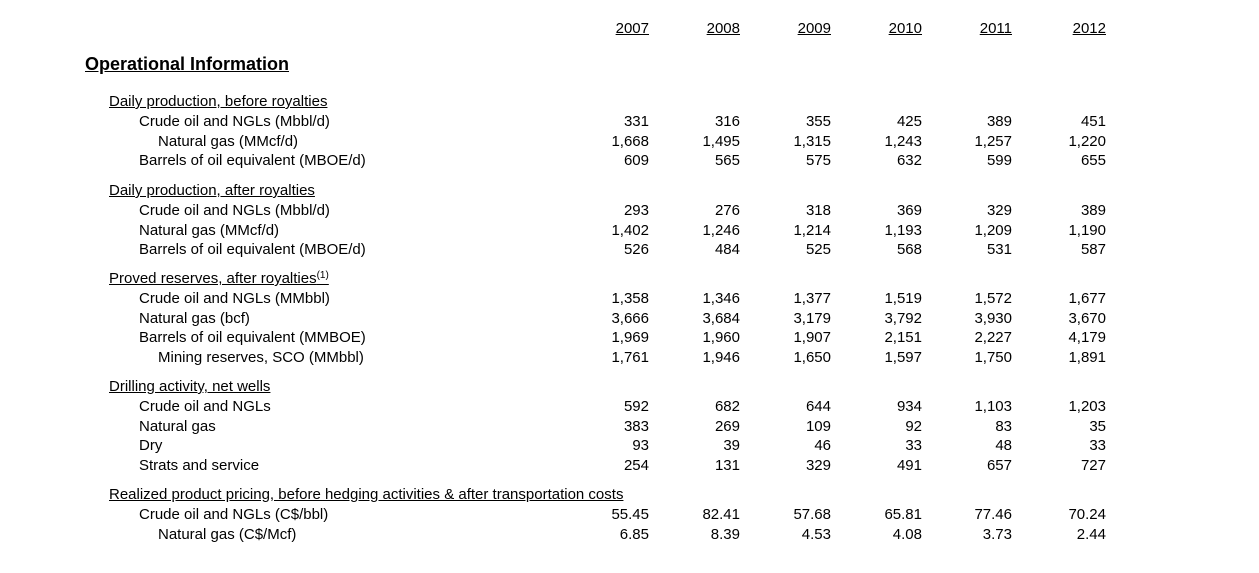 The image size is (1259, 573). What do you see at coordinates (1093, 250) in the screenshot?
I see `table-cell: 587` at bounding box center [1093, 250].